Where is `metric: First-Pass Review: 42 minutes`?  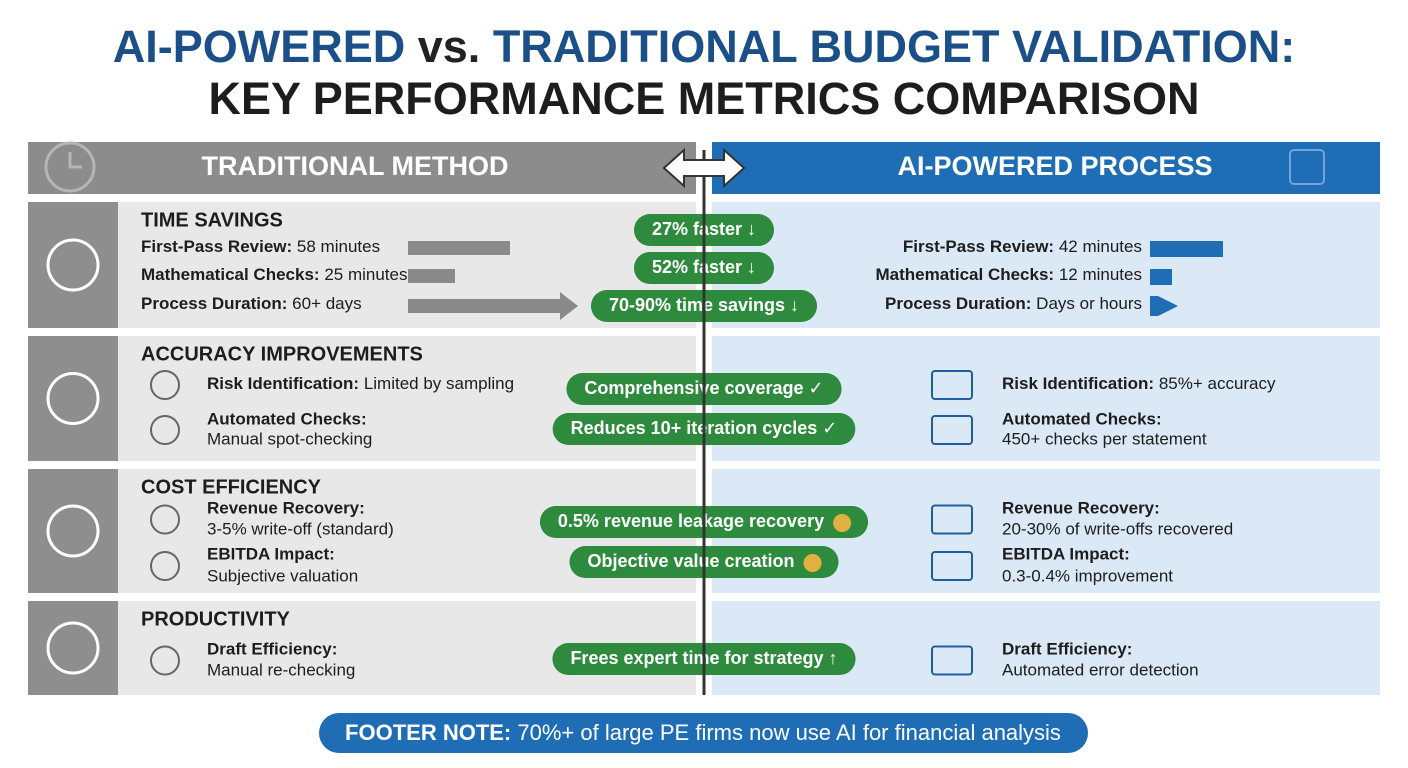 metric: First-Pass Review: 42 minutes is located at coordinates (1022, 246).